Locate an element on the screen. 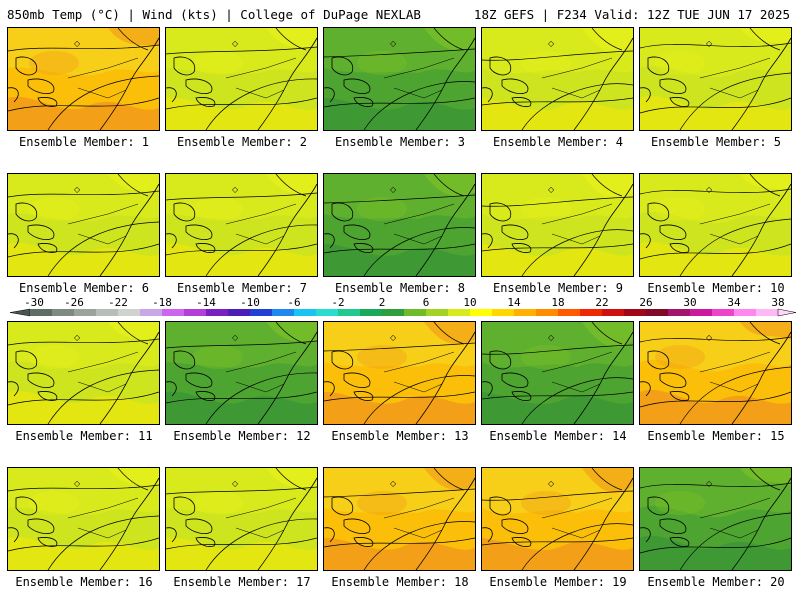 The image size is (800, 600). colorbar-tick-label: 34 is located at coordinates (734, 302).